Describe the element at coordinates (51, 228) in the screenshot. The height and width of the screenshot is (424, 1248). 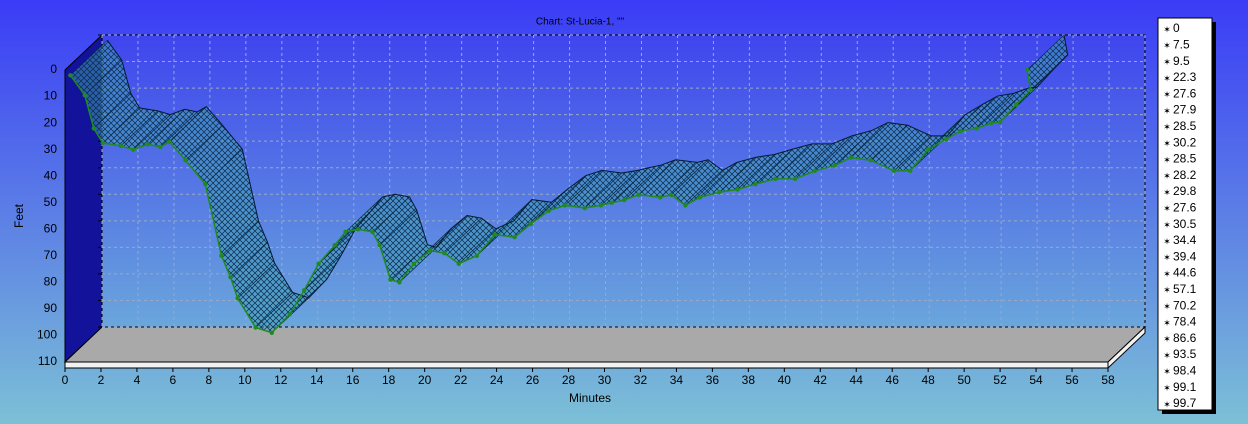
I see `y-tick-label: 60` at that location.